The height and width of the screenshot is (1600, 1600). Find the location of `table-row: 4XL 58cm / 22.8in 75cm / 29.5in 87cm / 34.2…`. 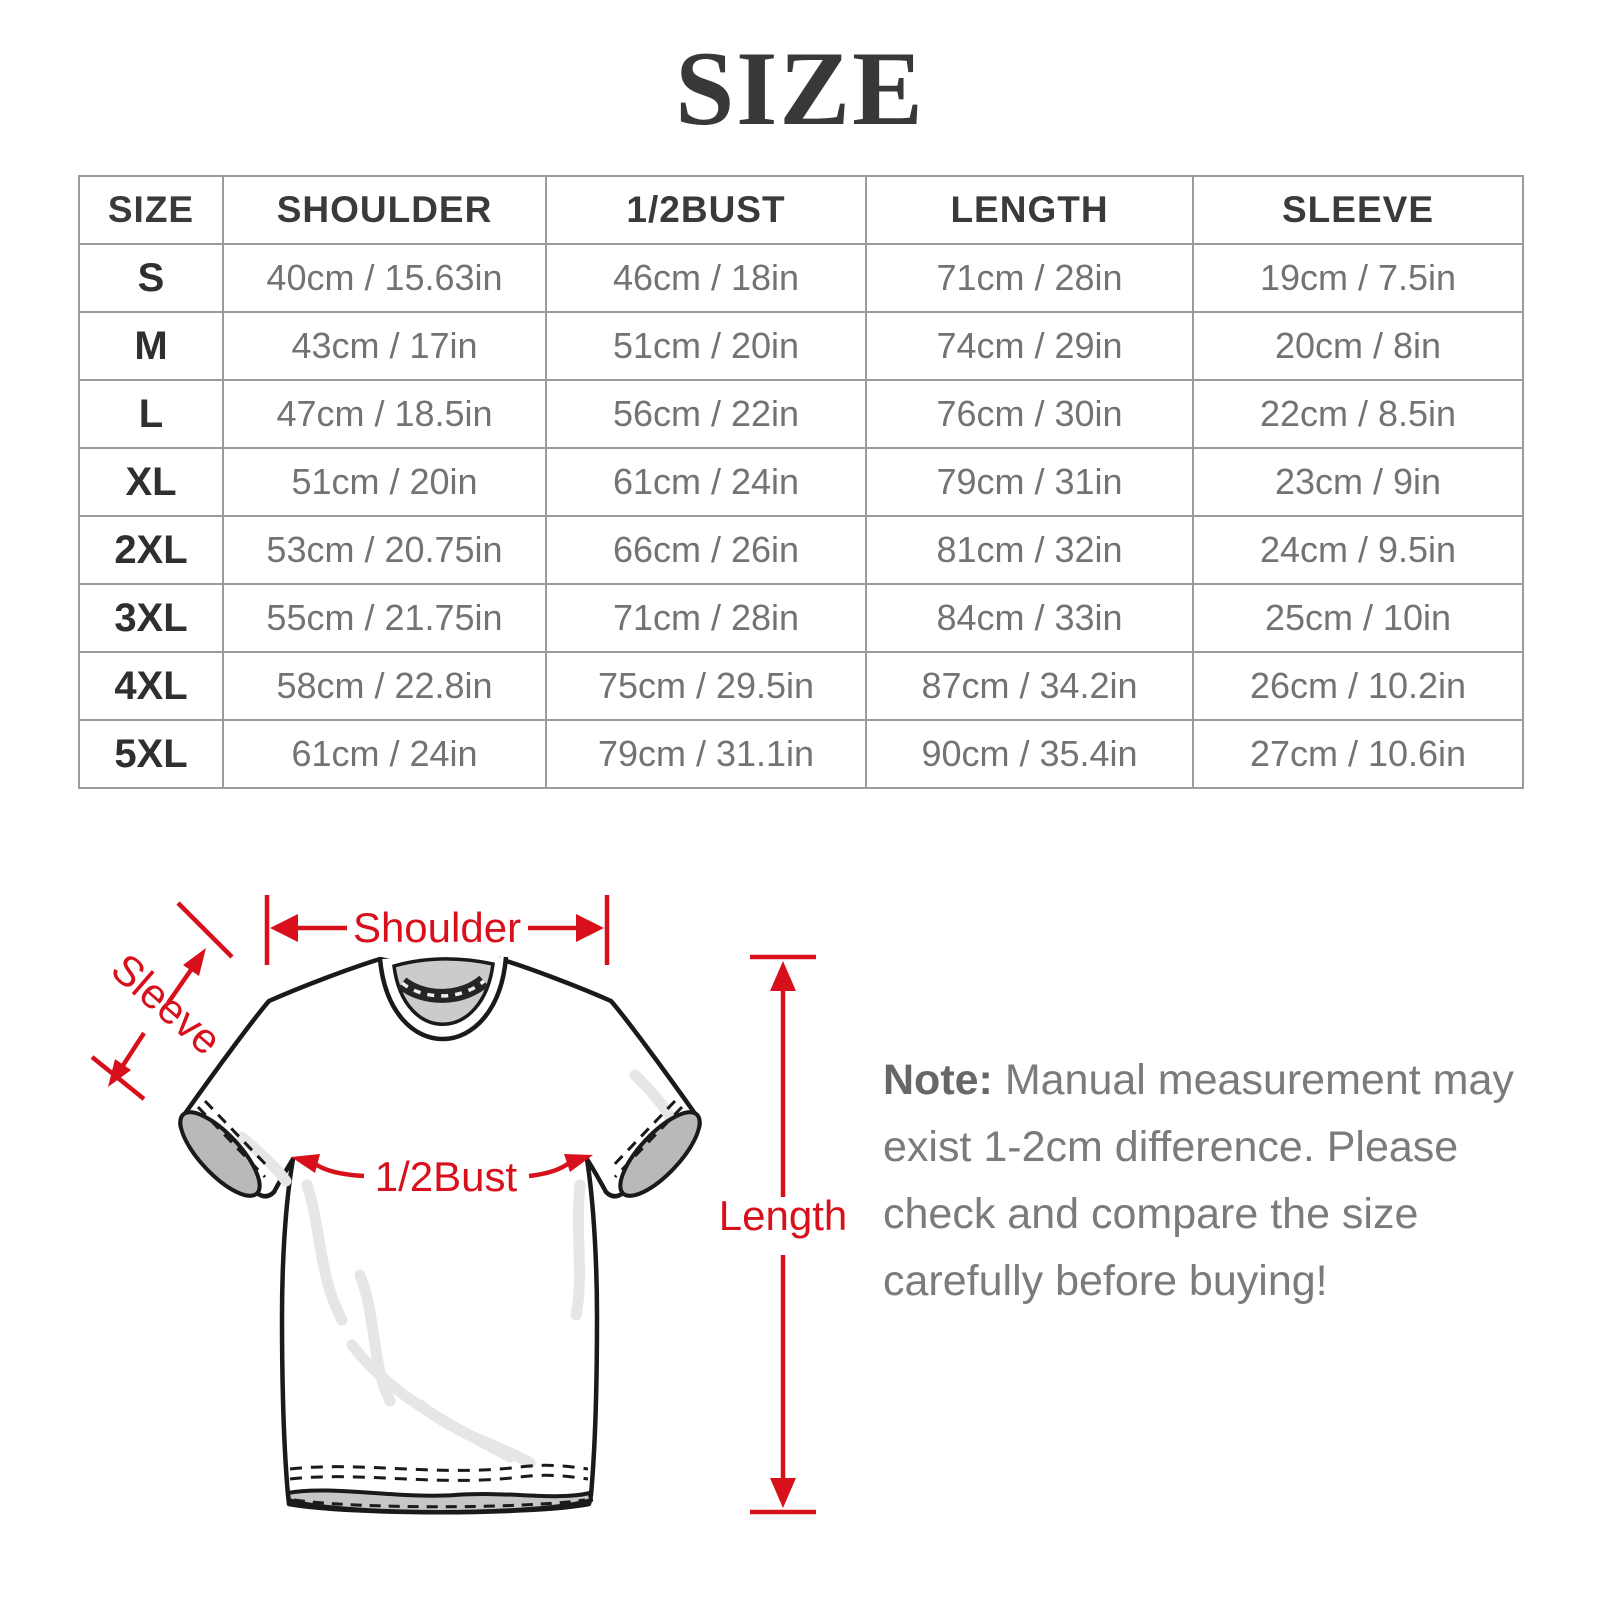

table-row: 4XL 58cm / 22.8in 75cm / 29.5in 87cm / 34.2… is located at coordinates (801, 686).